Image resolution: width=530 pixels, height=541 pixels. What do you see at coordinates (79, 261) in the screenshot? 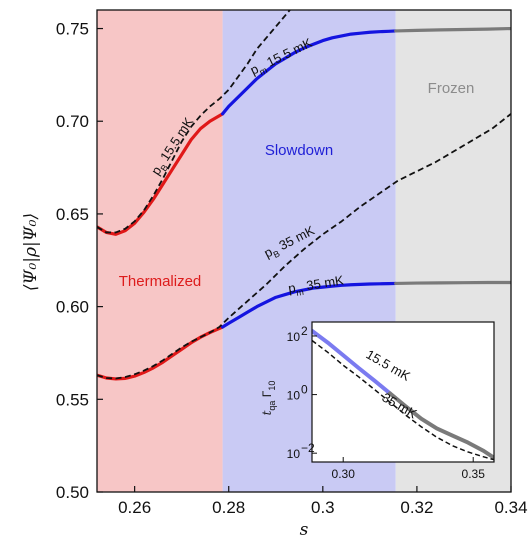
I see `main-y-ticks: 0.50 0.55 0.60 0.65 0.70 0.75` at bounding box center [79, 261].